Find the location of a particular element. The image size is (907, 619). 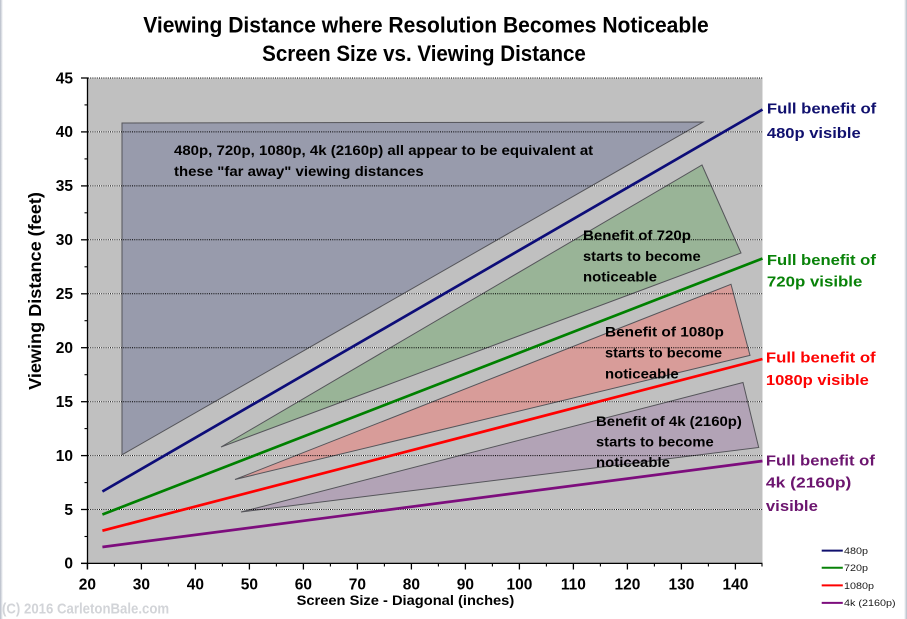

svg-text: 100 is located at coordinates (519, 584).